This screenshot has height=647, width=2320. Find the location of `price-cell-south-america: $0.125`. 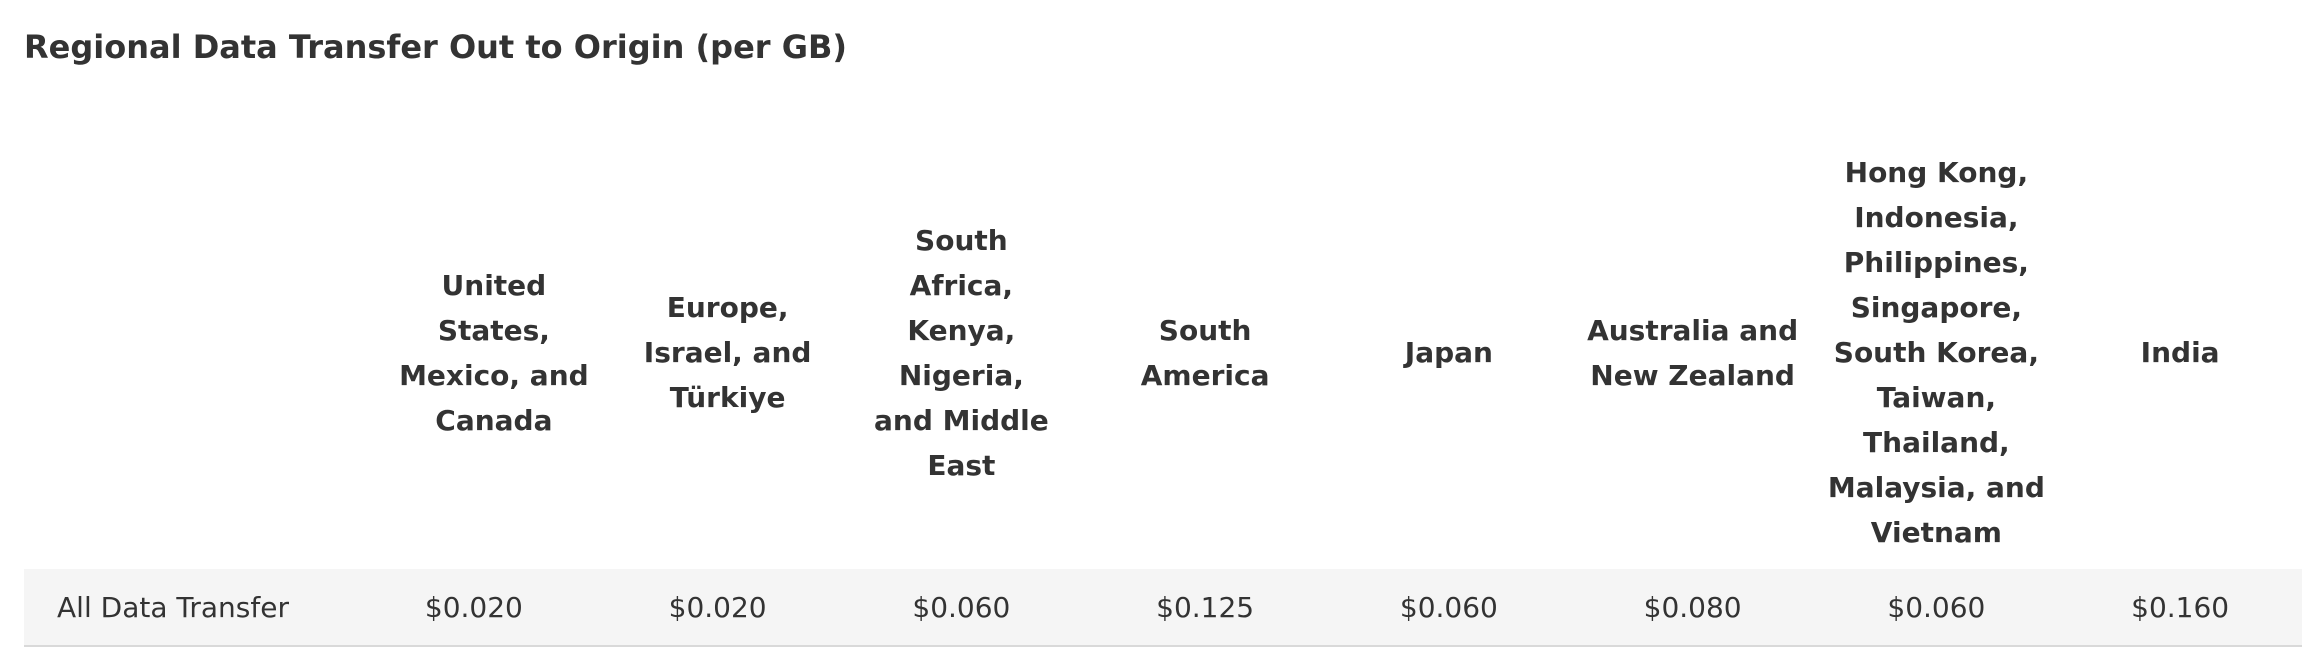

price-cell-south-america: $0.125 is located at coordinates (1205, 607).